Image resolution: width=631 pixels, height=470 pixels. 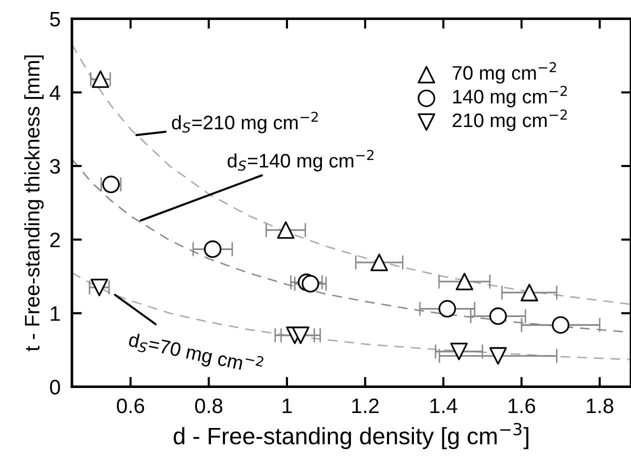 What do you see at coordinates (55, 387) in the screenshot?
I see `y-tick-label: 0` at bounding box center [55, 387].